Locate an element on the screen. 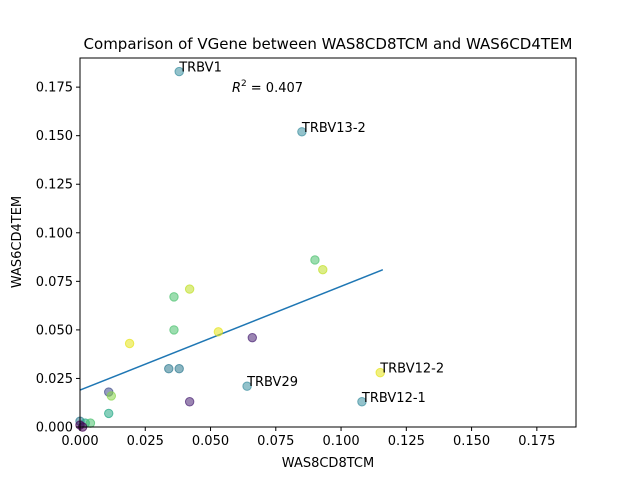 This screenshot has width=640, height=480. y-tick-label: 0.025 is located at coordinates (54, 379).